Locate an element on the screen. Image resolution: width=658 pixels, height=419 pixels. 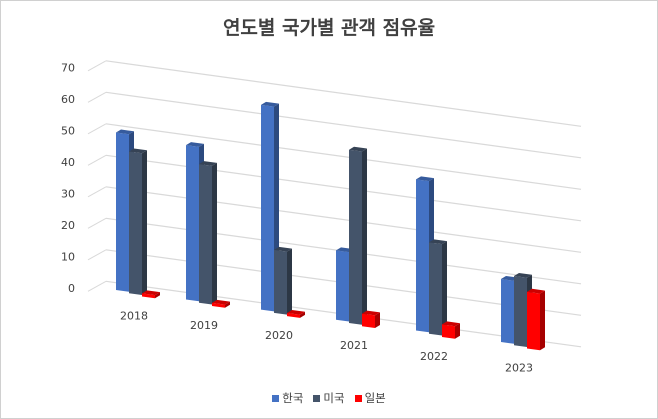
chart-title: 연도별 국가별 관객 점유율 is located at coordinates (329, 28).